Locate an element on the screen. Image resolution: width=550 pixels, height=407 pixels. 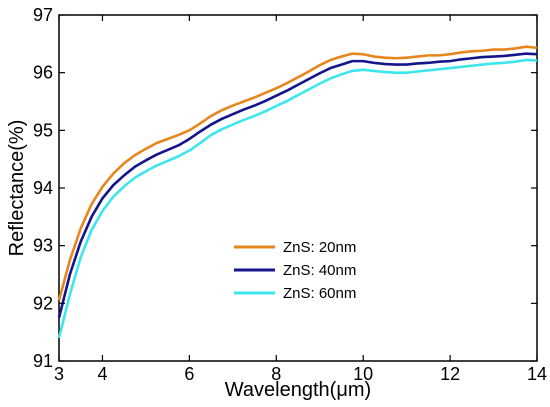
y-tick-label: 97 is located at coordinates (43, 15).